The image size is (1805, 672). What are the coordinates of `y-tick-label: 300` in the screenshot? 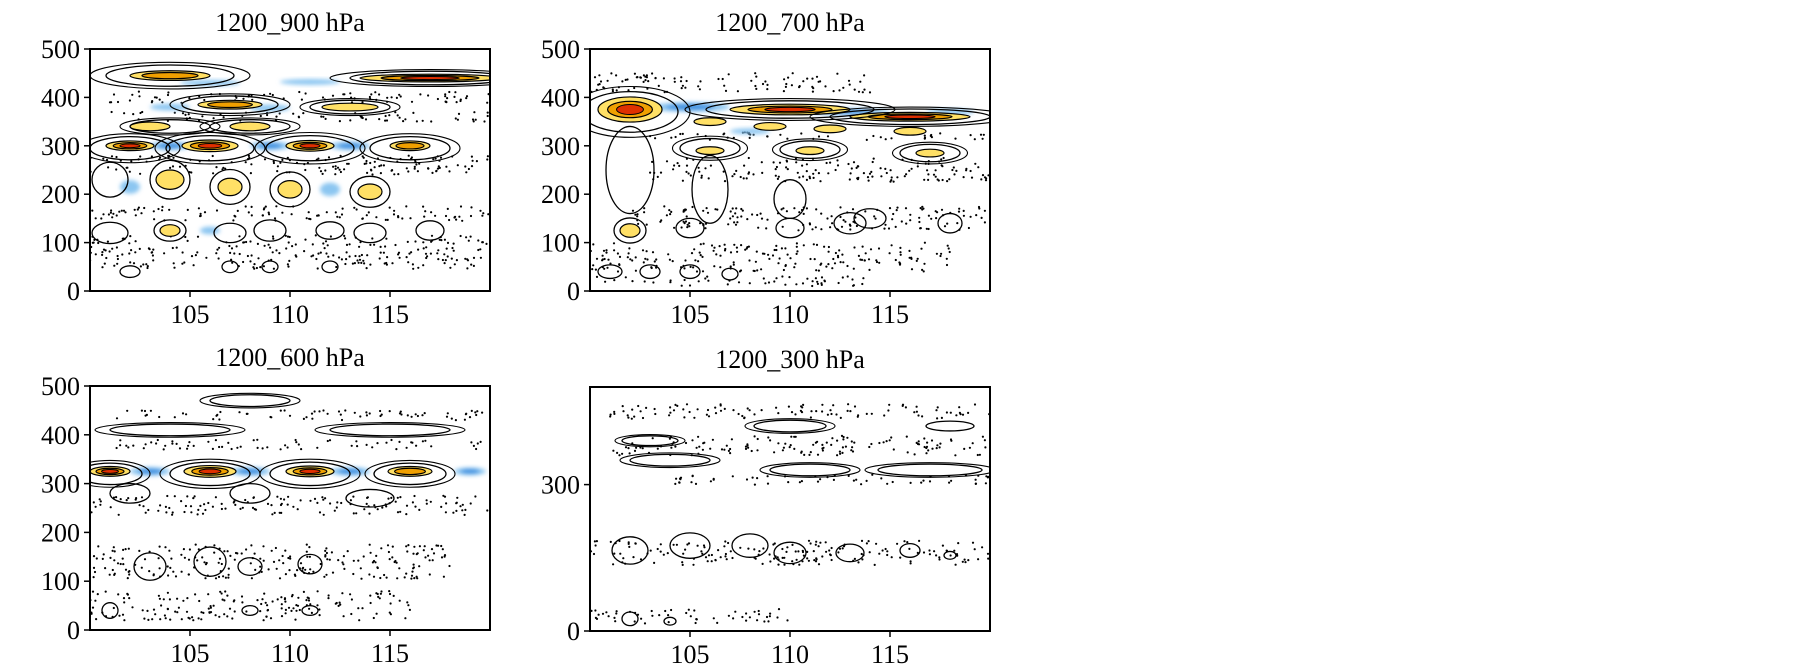 It's located at (560, 485).